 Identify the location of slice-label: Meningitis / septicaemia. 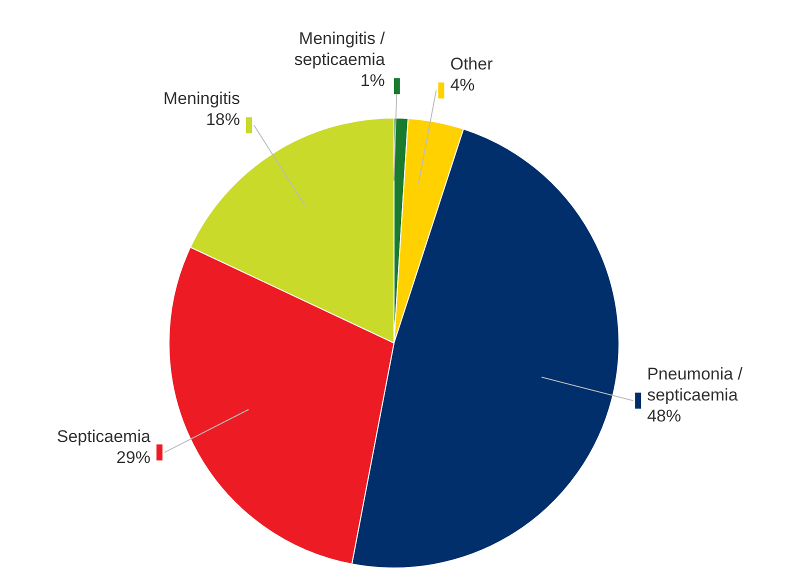
(340, 49).